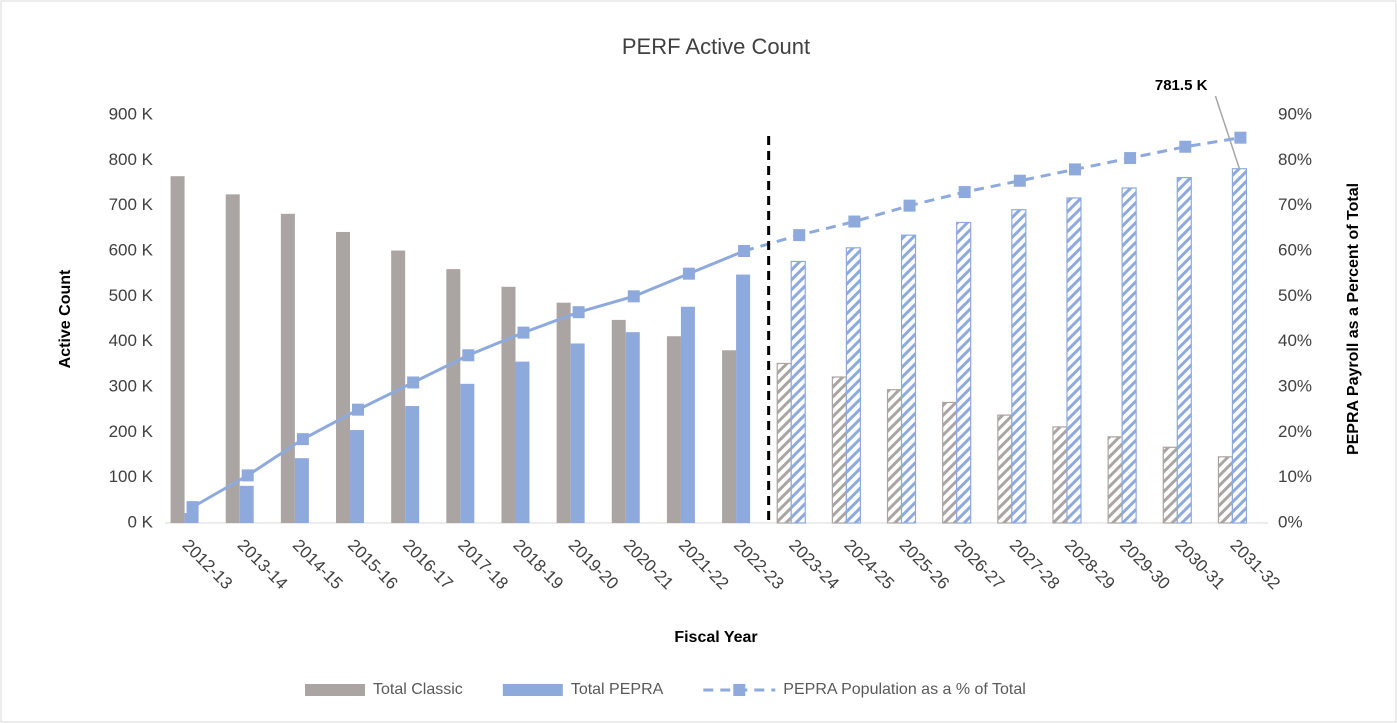  Describe the element at coordinates (1181, 85) in the screenshot. I see `value-label: 781.5 K` at that location.